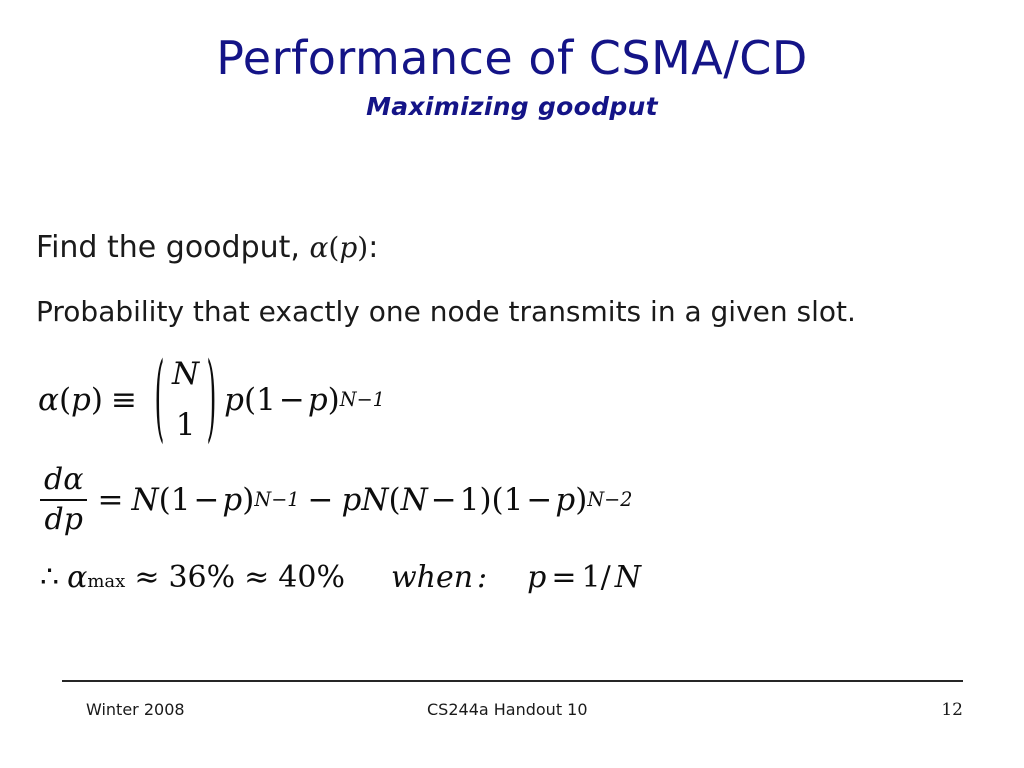 The width and height of the screenshot is (1024, 768). Describe the element at coordinates (77, 577) in the screenshot. I see `eq3-alpha: α` at that location.